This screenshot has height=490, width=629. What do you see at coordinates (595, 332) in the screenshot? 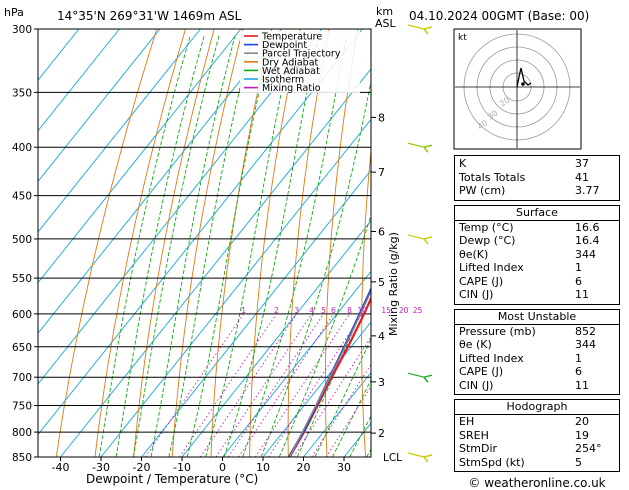
I see `most-unstable-row-value: 852` at bounding box center [595, 332].